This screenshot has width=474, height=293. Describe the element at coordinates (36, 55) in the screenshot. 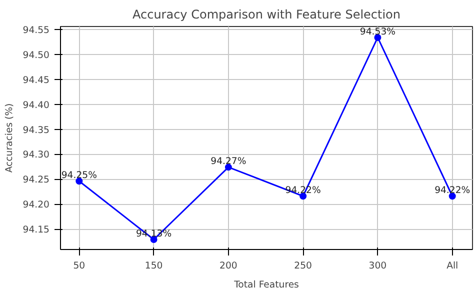

I see `y-tick-label: 94.50` at that location.